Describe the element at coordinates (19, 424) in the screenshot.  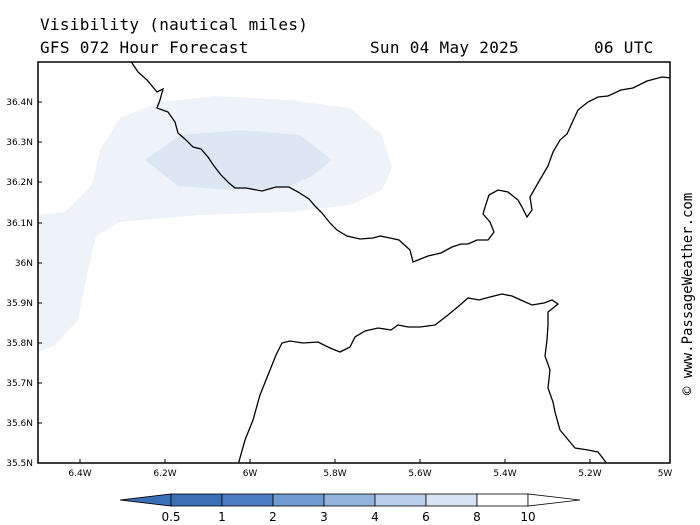
I see `lat-label: 35.6N` at that location.